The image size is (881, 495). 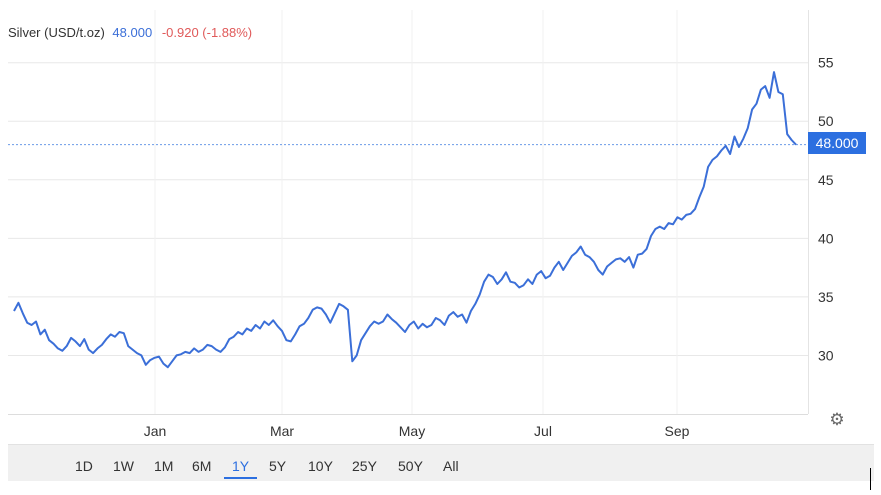 What do you see at coordinates (543, 431) in the screenshot?
I see `x-tick-label: Jul` at bounding box center [543, 431].